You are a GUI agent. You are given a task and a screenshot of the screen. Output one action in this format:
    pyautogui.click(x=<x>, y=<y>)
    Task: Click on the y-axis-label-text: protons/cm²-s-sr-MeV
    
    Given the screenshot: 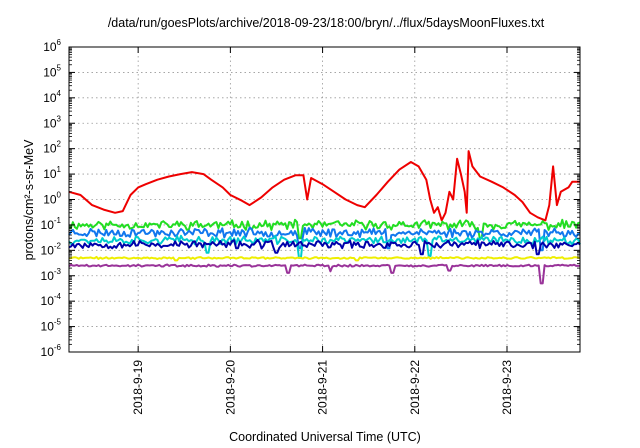 What is the action you would take?
    pyautogui.click(x=29, y=200)
    